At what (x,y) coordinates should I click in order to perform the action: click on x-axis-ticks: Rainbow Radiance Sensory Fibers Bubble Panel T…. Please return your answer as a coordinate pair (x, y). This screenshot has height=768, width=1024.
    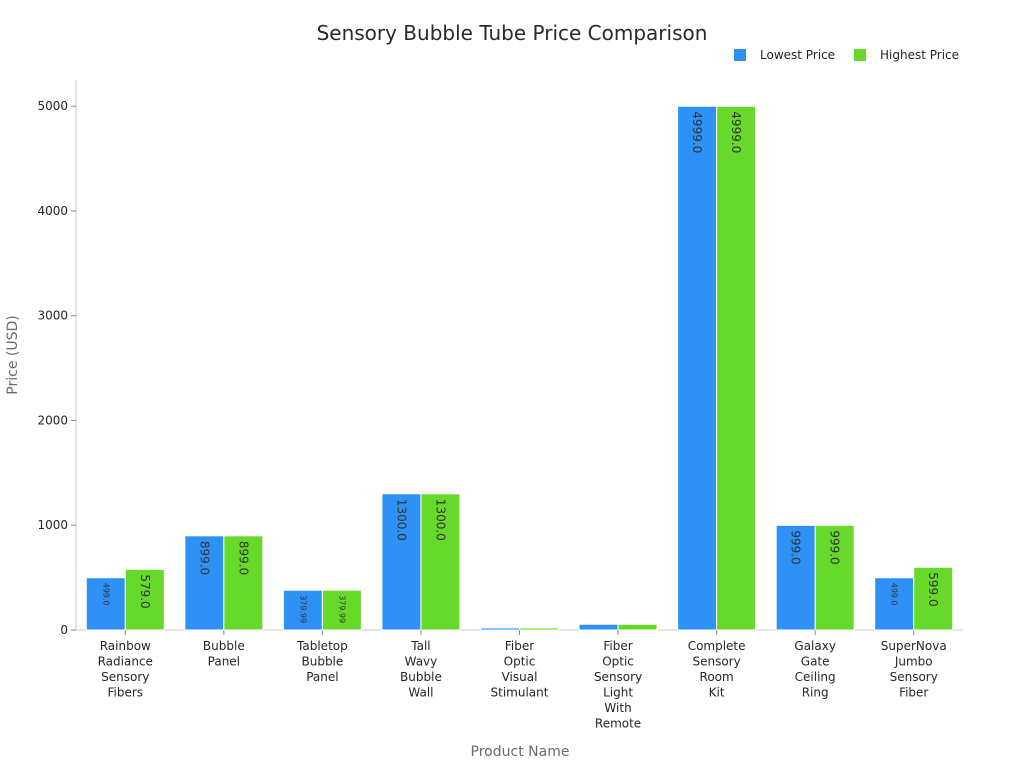
    Looking at the image, I should click on (522, 680).